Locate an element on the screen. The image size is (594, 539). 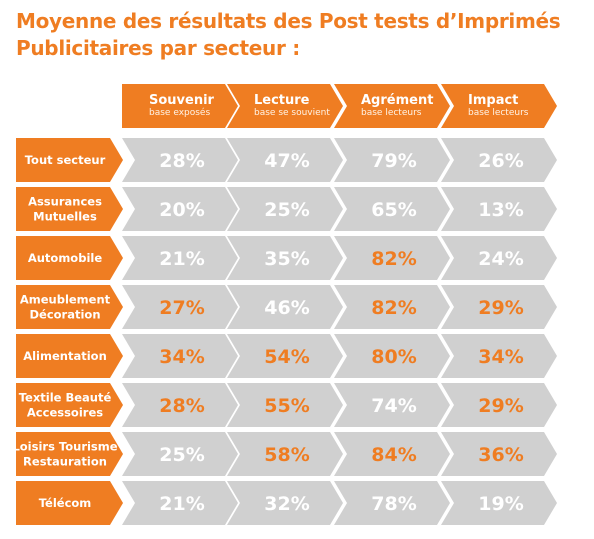
cell-alimentation-agrement is located at coordinates (392, 356).